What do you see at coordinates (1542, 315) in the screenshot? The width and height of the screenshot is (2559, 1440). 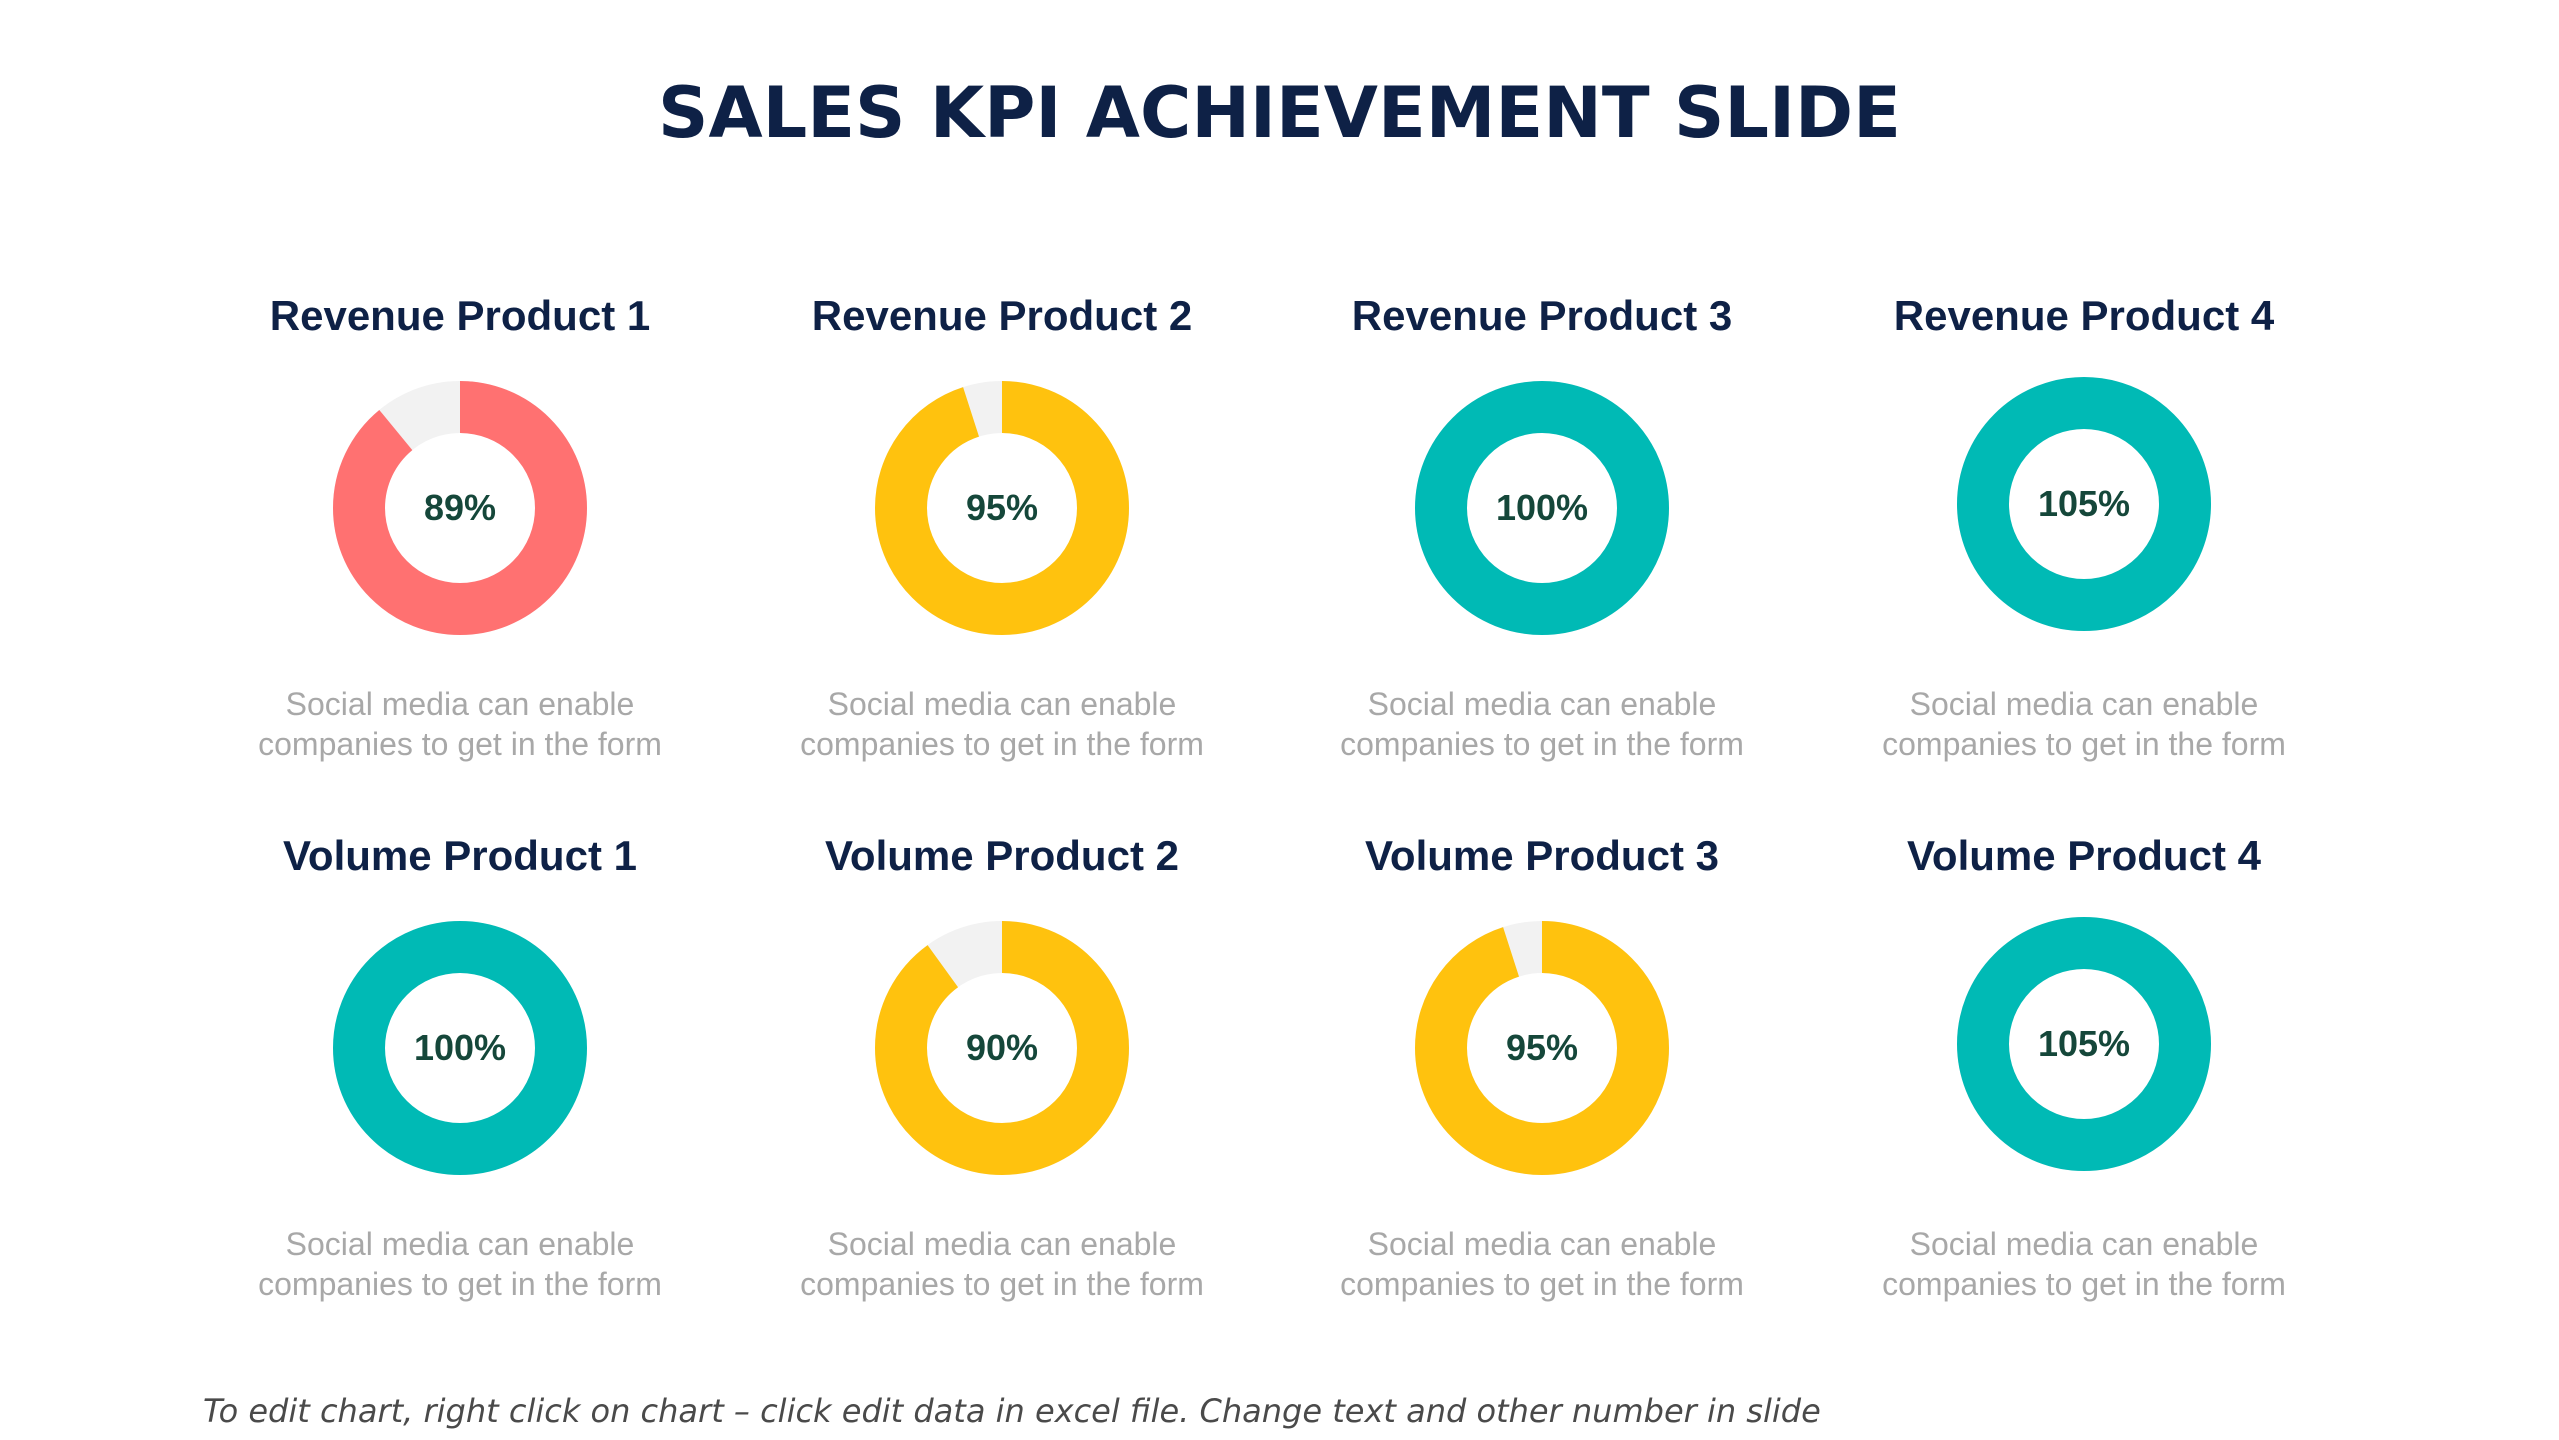 I see `kpi-title: Revenue Product 3` at bounding box center [1542, 315].